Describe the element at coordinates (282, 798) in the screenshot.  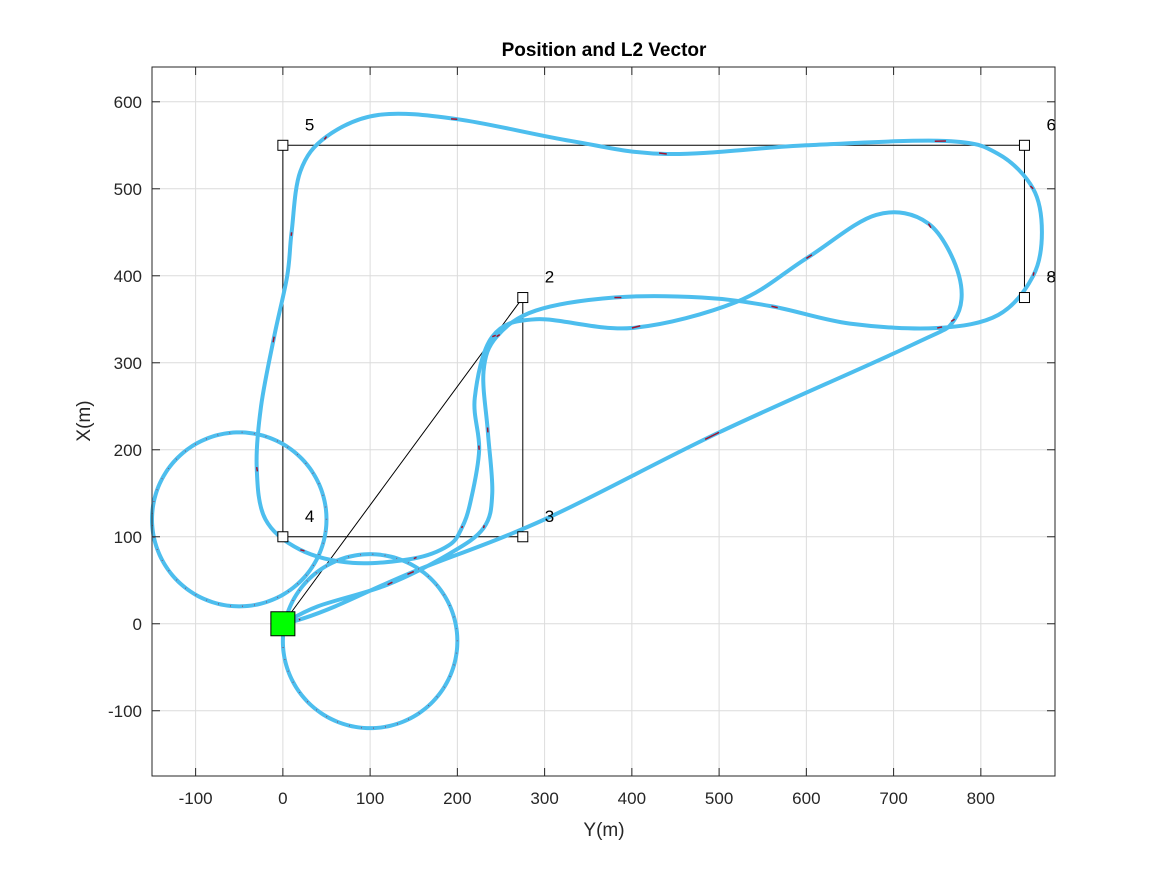
I see `x-tick-label: 0` at that location.